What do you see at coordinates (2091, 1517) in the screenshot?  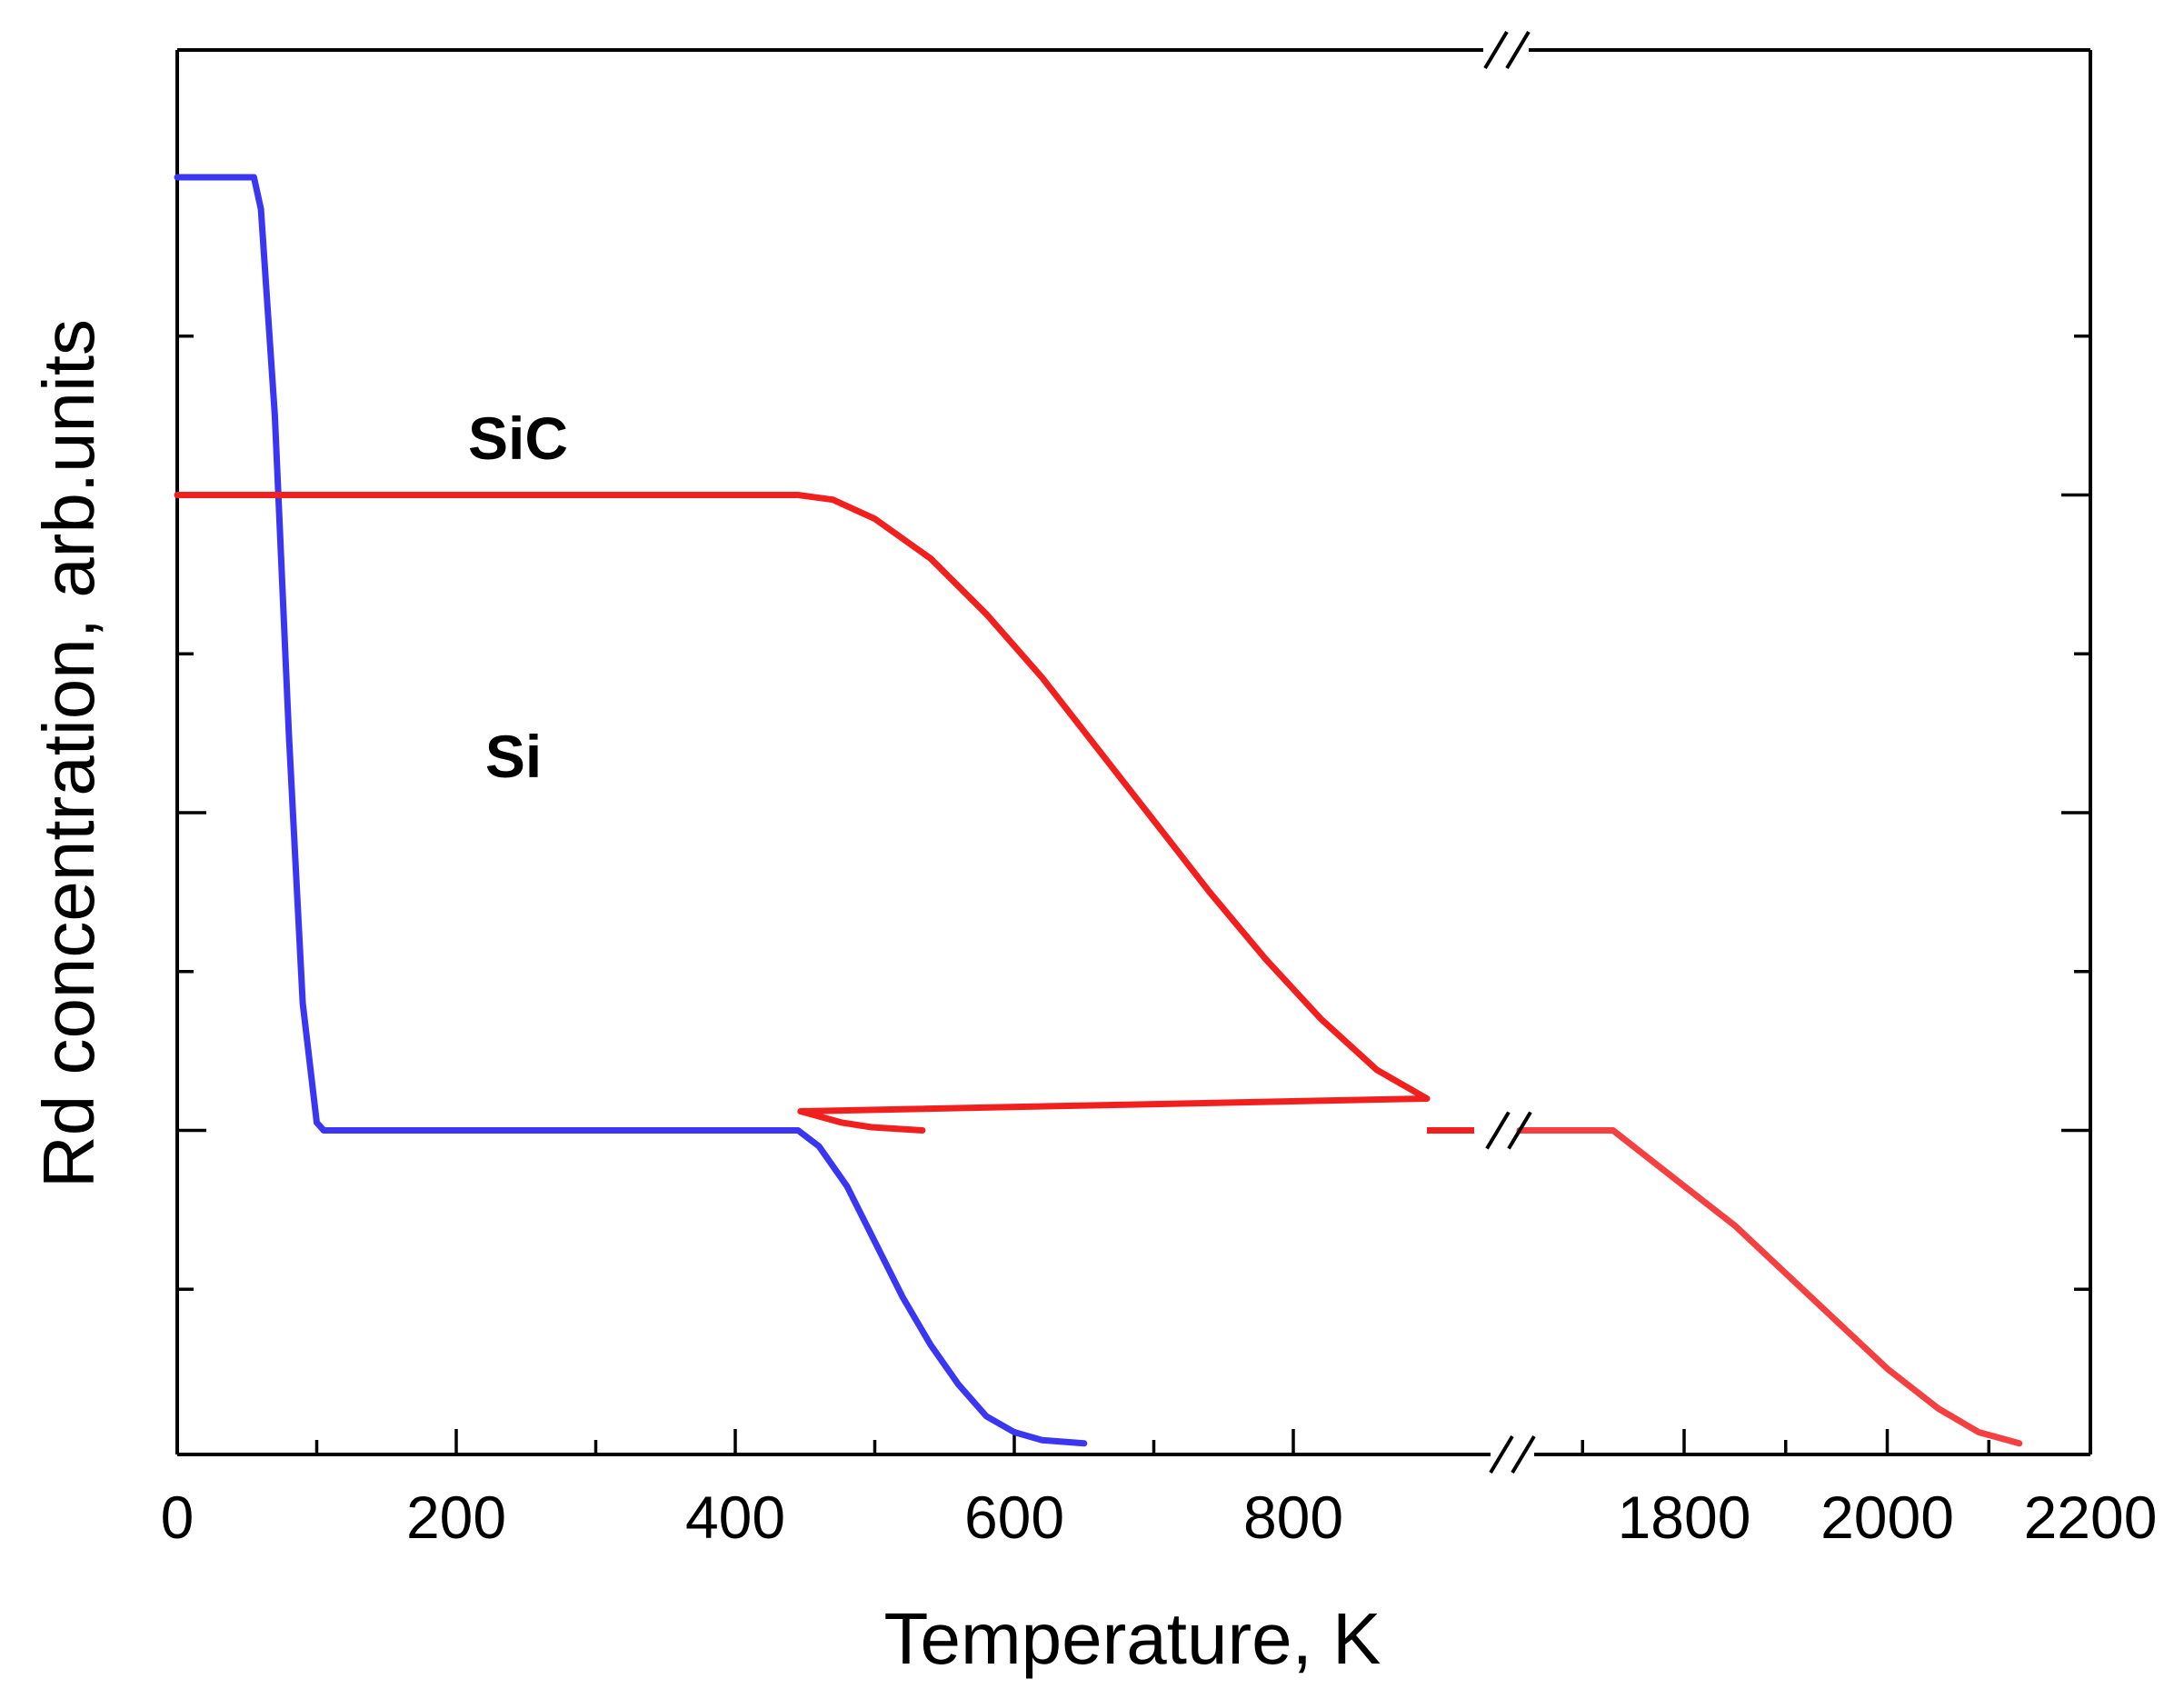 I see `x-tick-label: 2200` at bounding box center [2091, 1517].